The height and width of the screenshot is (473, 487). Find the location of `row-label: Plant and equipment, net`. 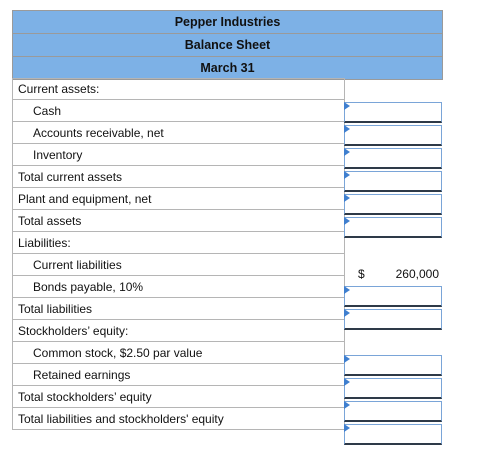

row-label: Plant and equipment, net is located at coordinates (178, 199).